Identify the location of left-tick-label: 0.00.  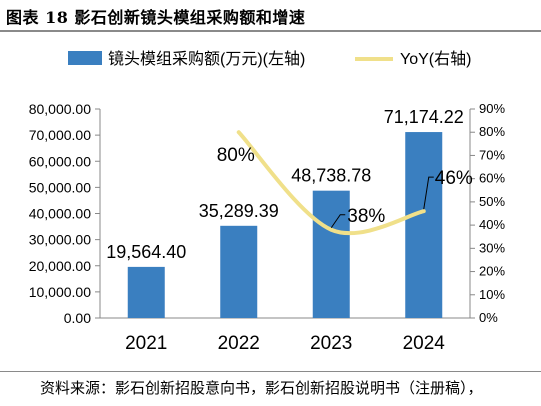
(77, 318).